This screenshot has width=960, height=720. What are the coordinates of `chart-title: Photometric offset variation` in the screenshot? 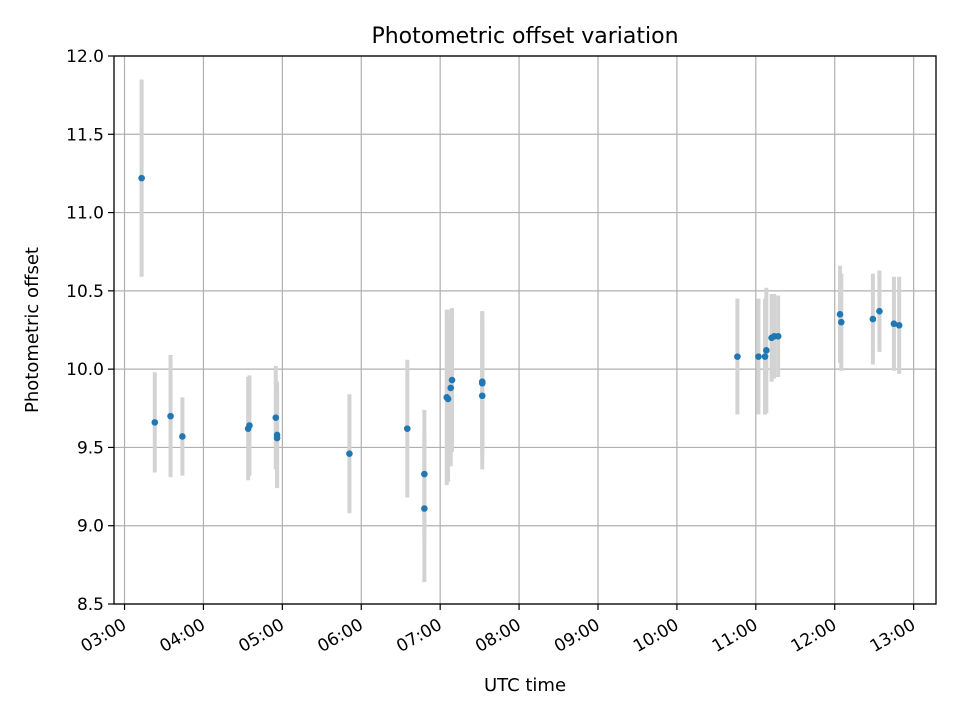 It's located at (524, 36).